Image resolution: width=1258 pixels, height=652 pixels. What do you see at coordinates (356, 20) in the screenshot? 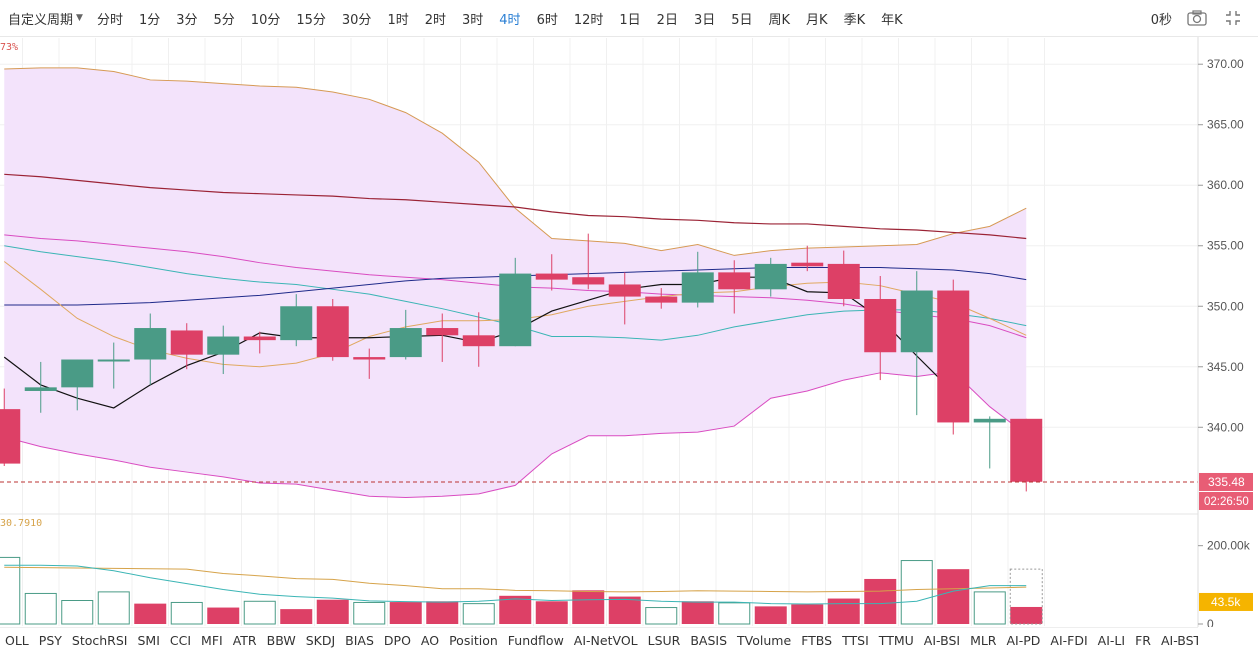
I see `timeframe-tab: 30分` at bounding box center [356, 20].